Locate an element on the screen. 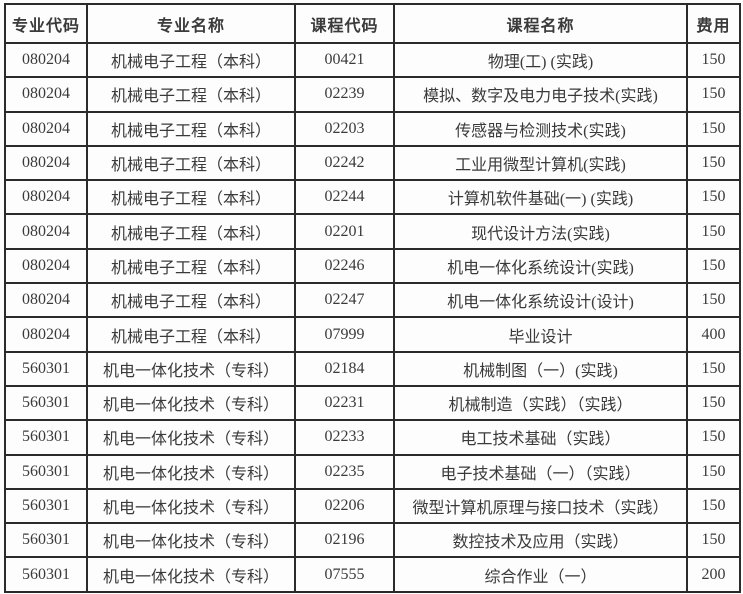 The height and width of the screenshot is (594, 743). header-major-name: 专业名称 is located at coordinates (191, 23).